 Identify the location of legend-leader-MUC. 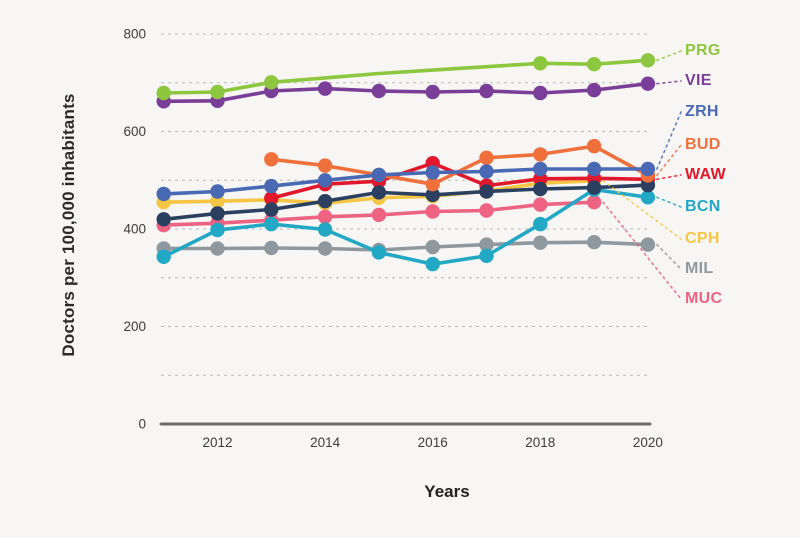
(642, 250).